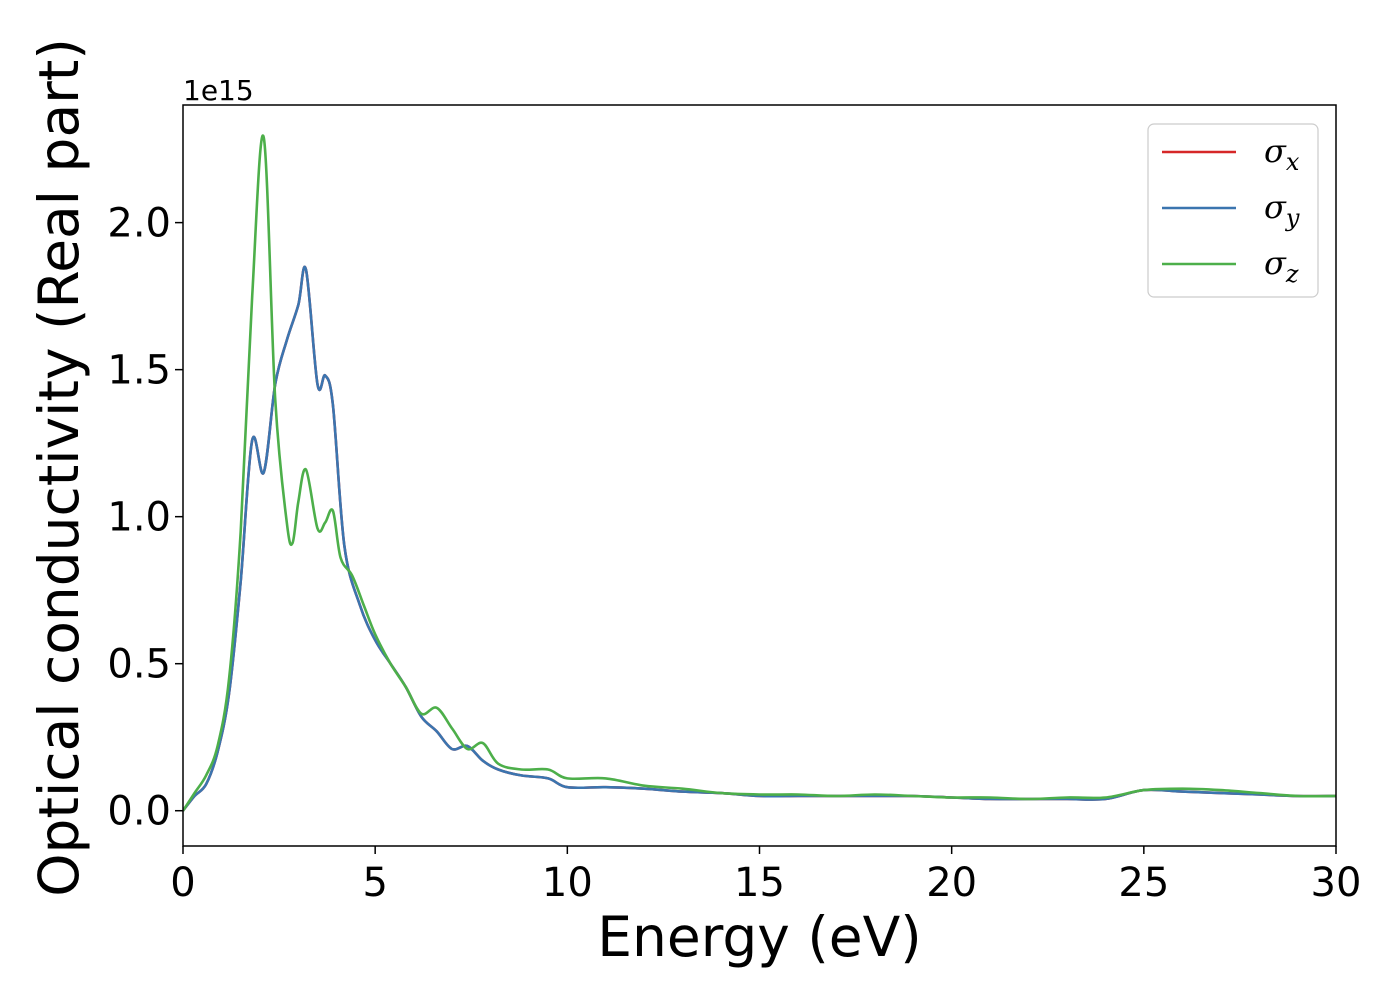 This screenshot has height=1000, width=1400. What do you see at coordinates (218, 90) in the screenshot?
I see `y-axis-offset-label: 1e15` at bounding box center [218, 90].